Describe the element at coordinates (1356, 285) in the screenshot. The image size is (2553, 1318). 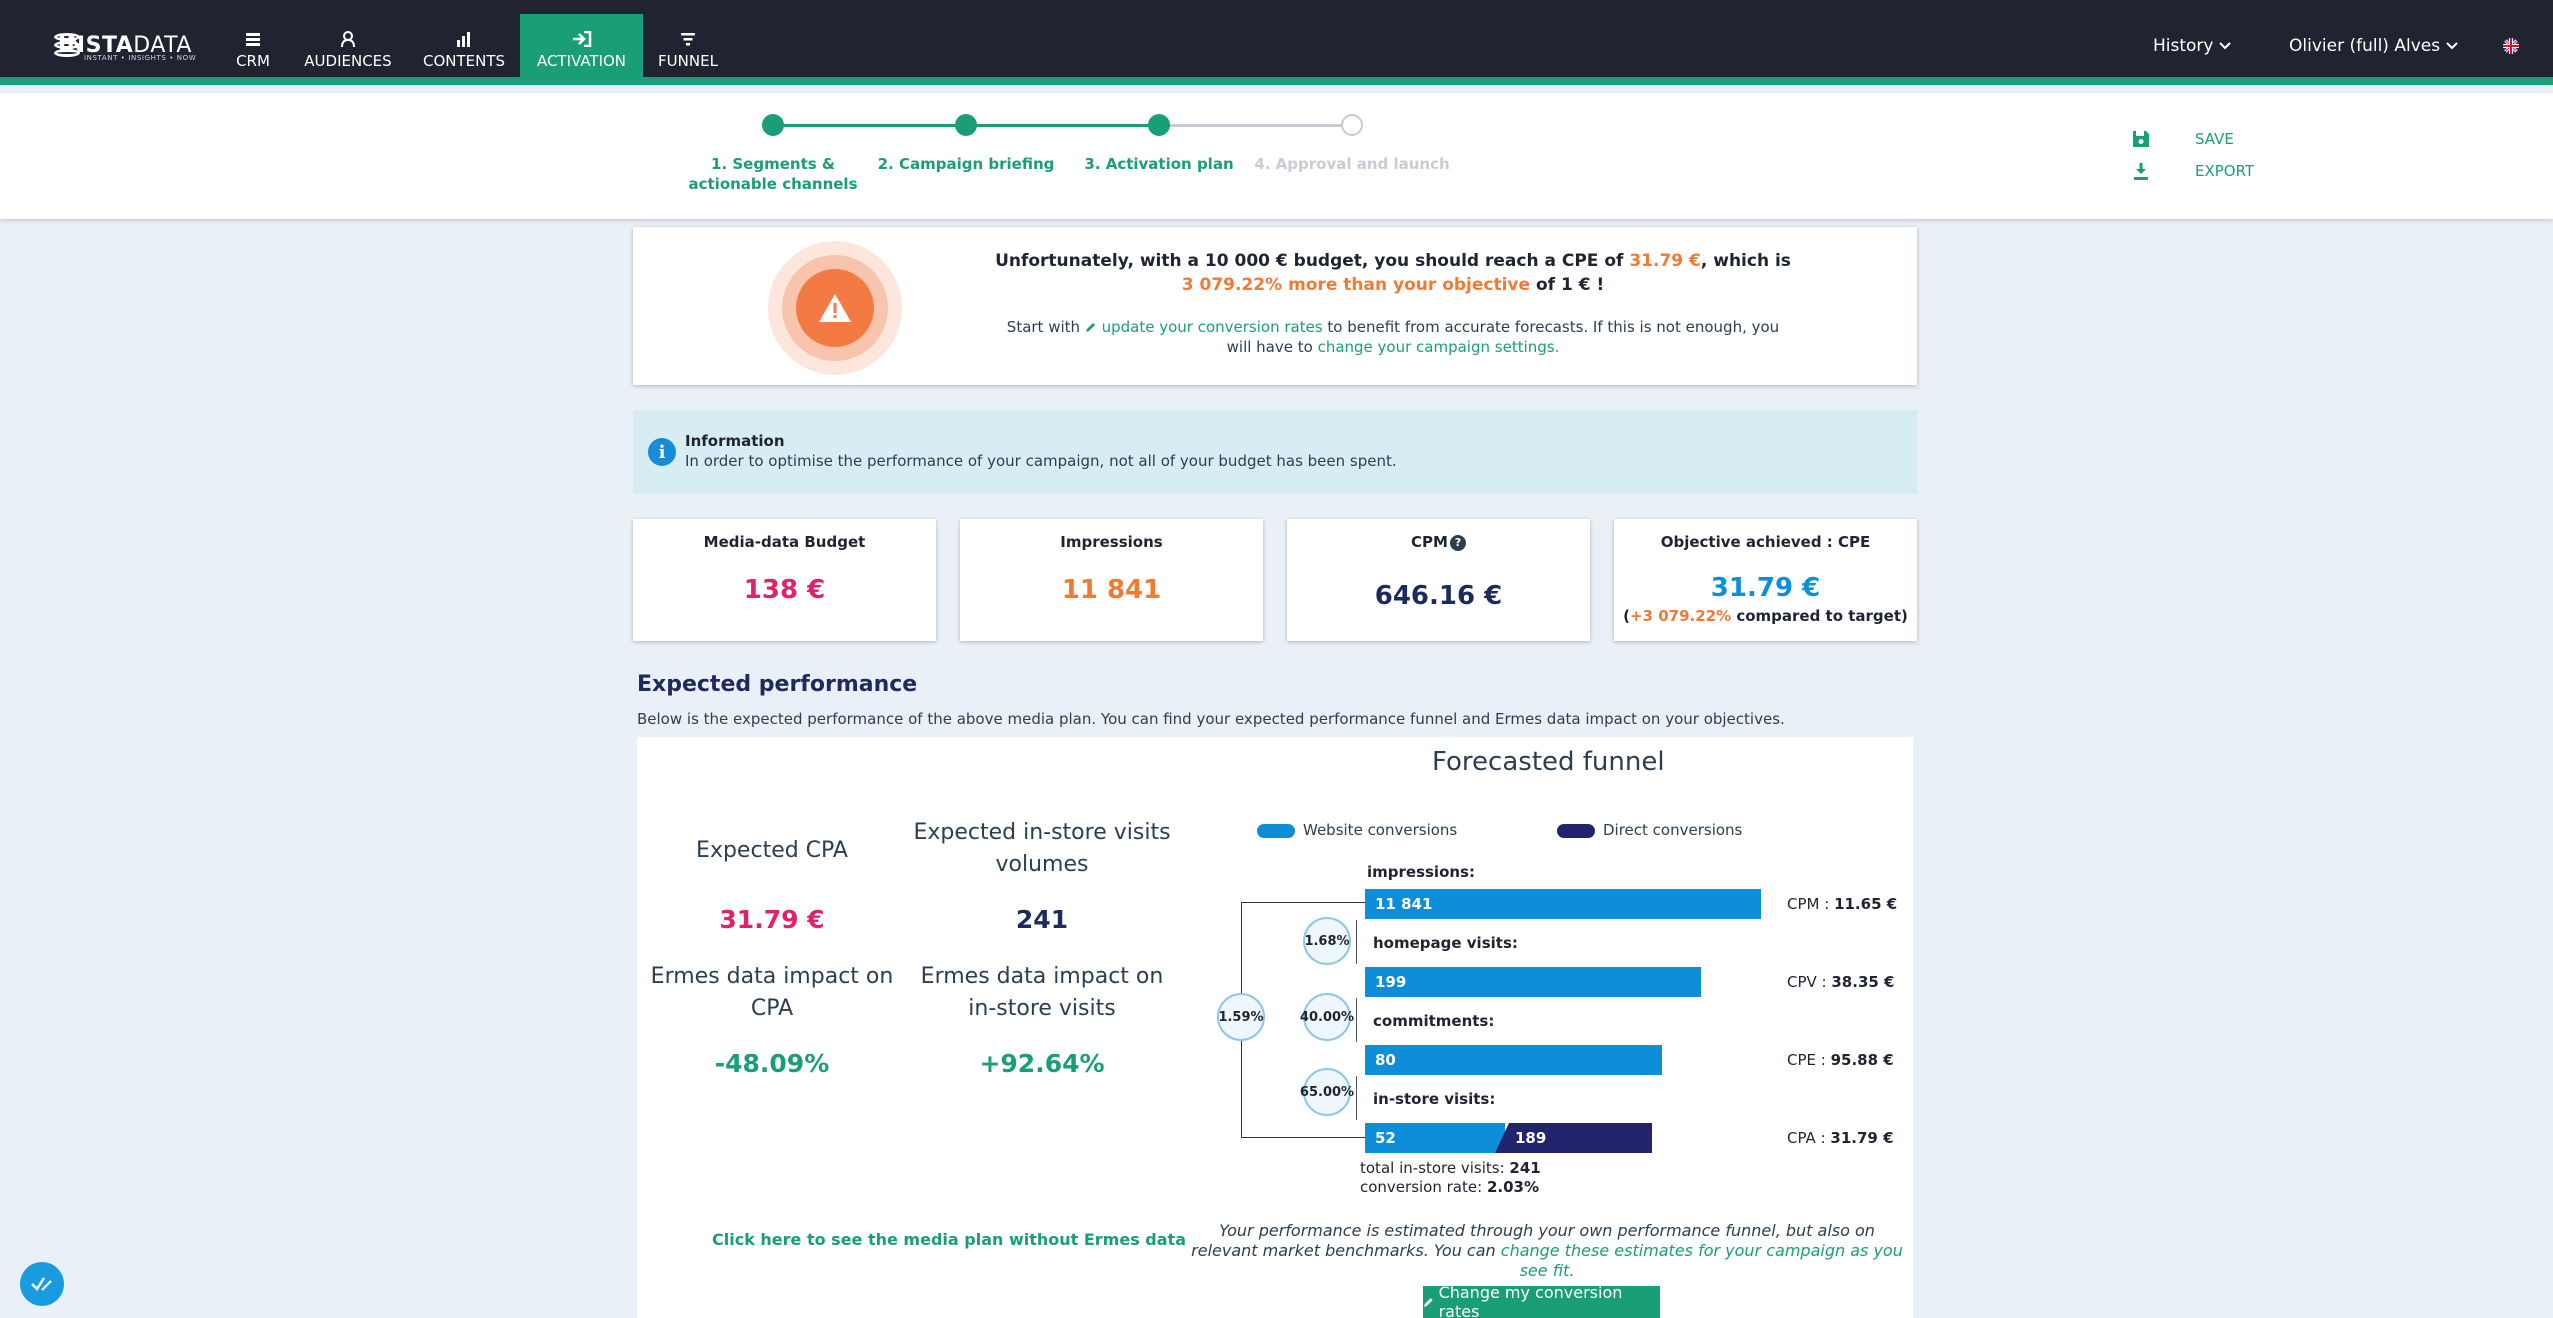
I see `warning-overshoot: 3 079.22% more than your objective` at that location.